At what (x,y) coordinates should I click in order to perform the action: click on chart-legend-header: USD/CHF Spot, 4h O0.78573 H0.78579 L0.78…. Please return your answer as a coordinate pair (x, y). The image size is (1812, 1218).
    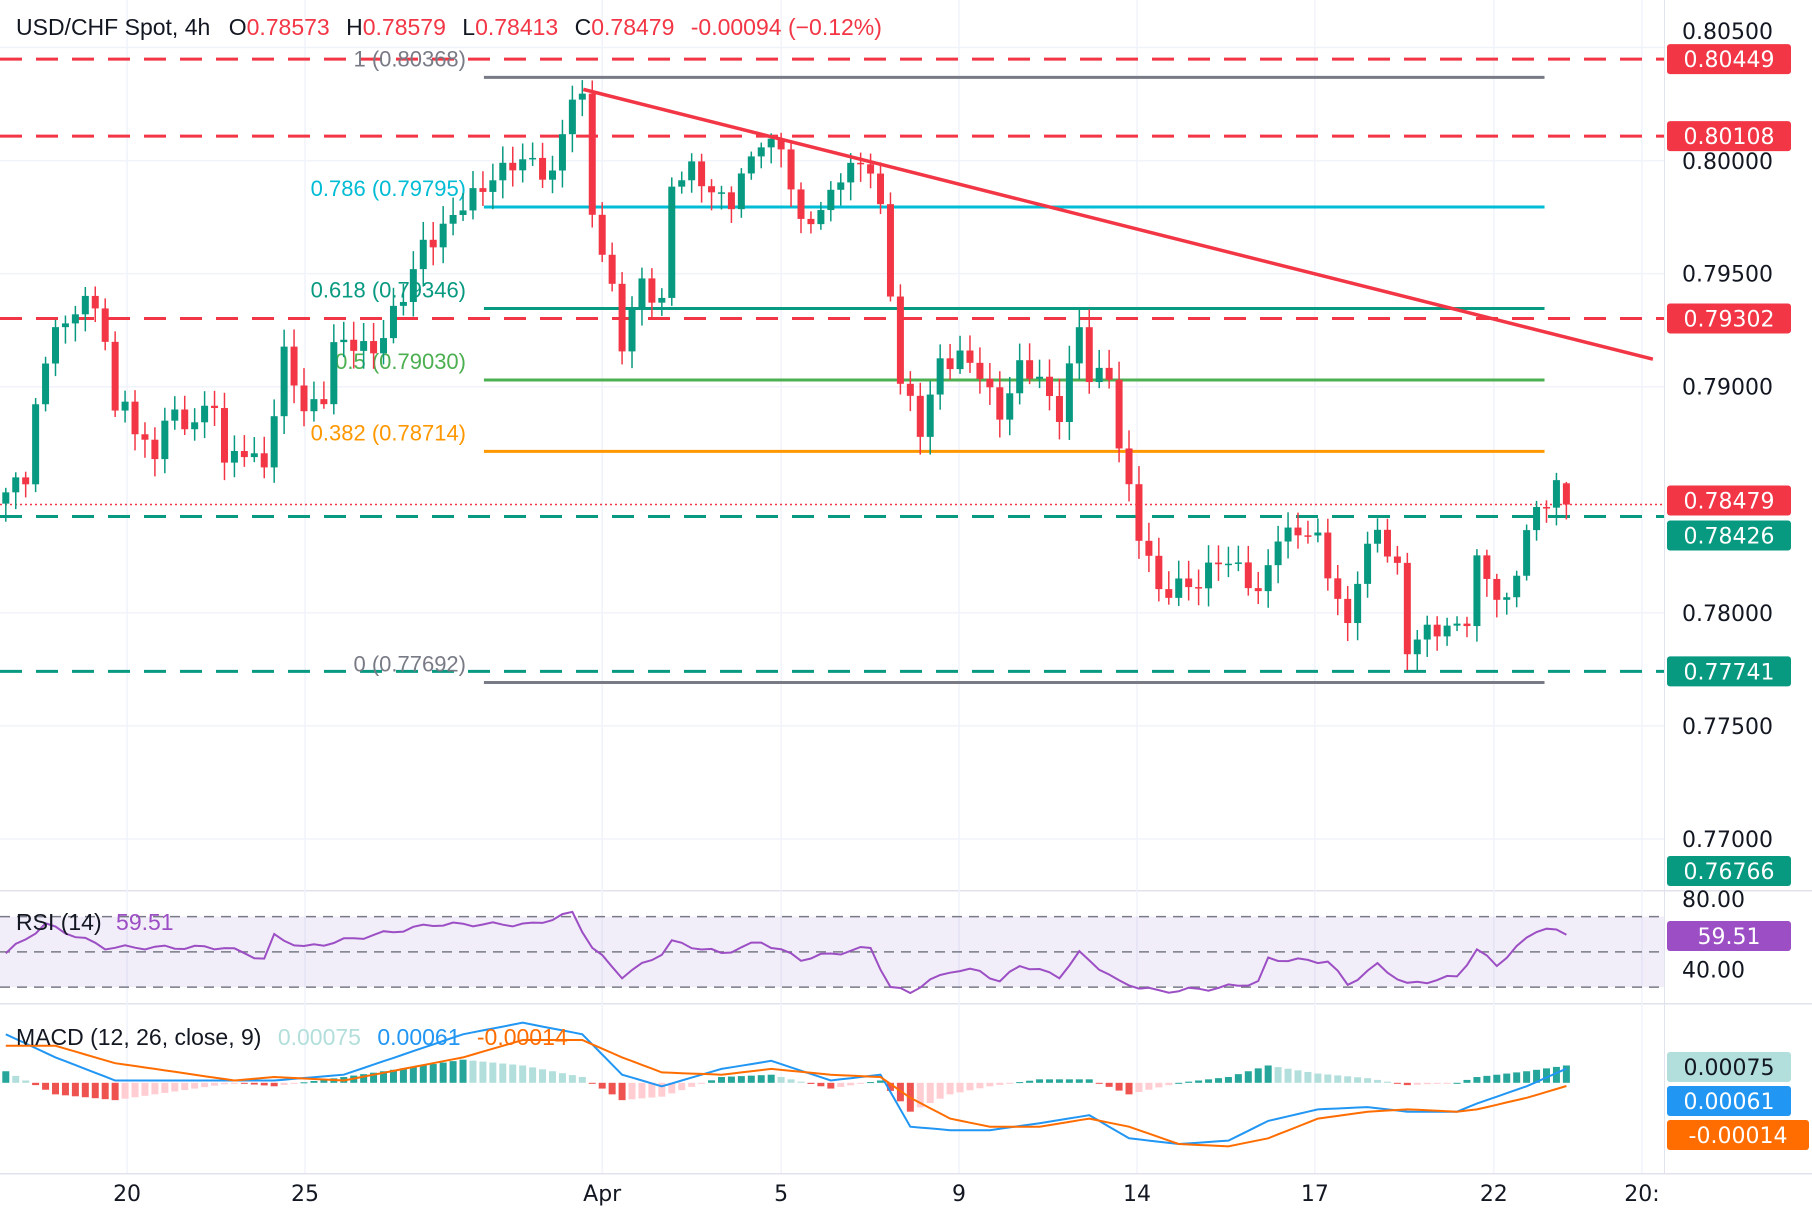
    Looking at the image, I should click on (449, 27).